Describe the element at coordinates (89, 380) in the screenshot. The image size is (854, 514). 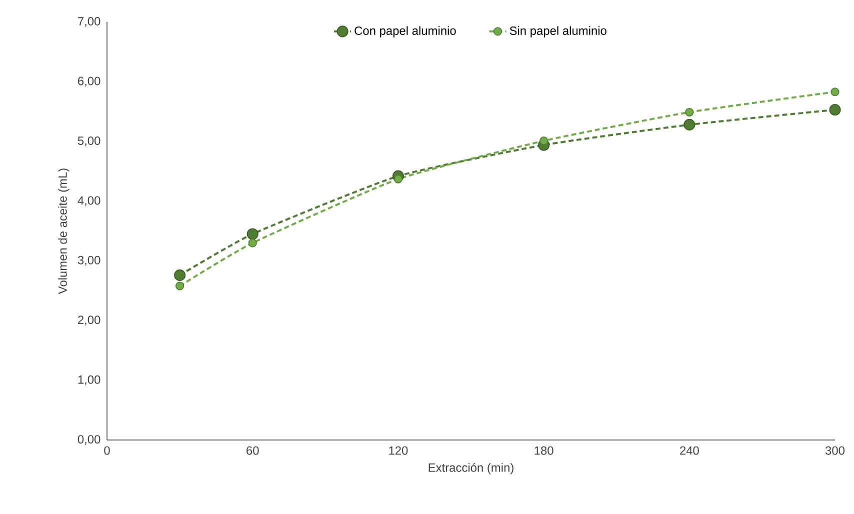
I see `y-tick-label: 1,00` at that location.